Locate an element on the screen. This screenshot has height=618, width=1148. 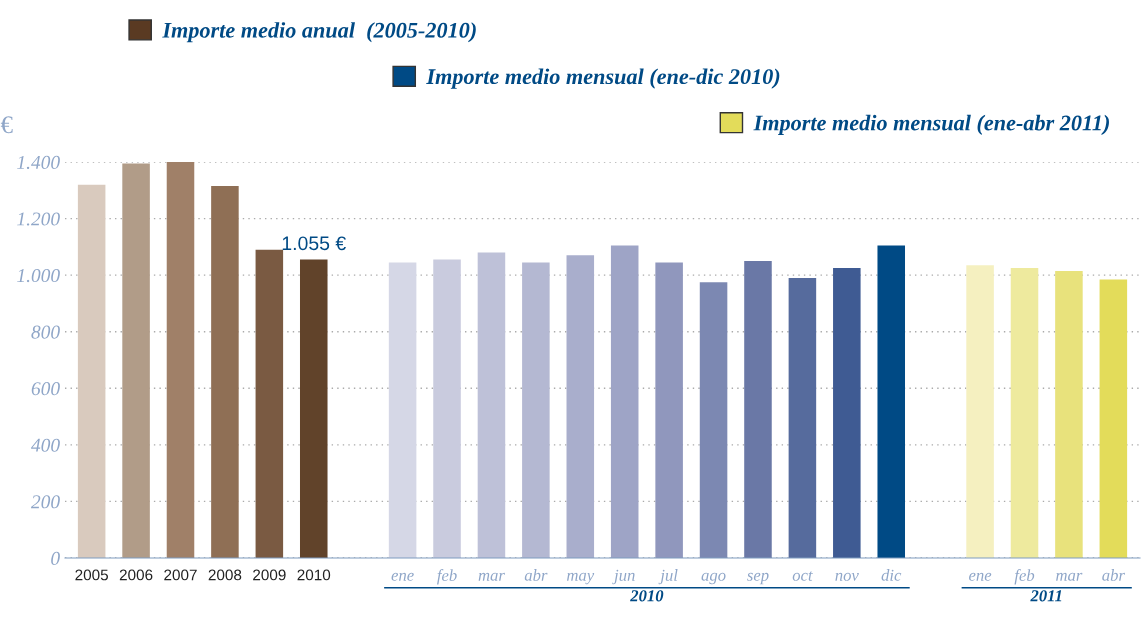
y-tick-label: 1.400 is located at coordinates (38, 162).